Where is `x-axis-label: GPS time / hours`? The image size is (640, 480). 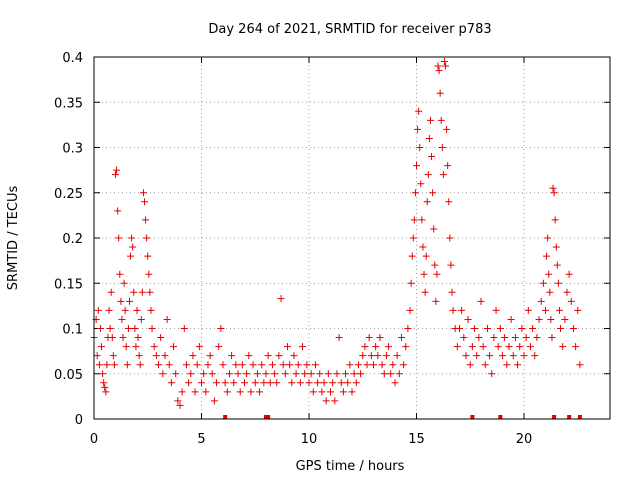 x-axis-label: GPS time / hours is located at coordinates (350, 466).